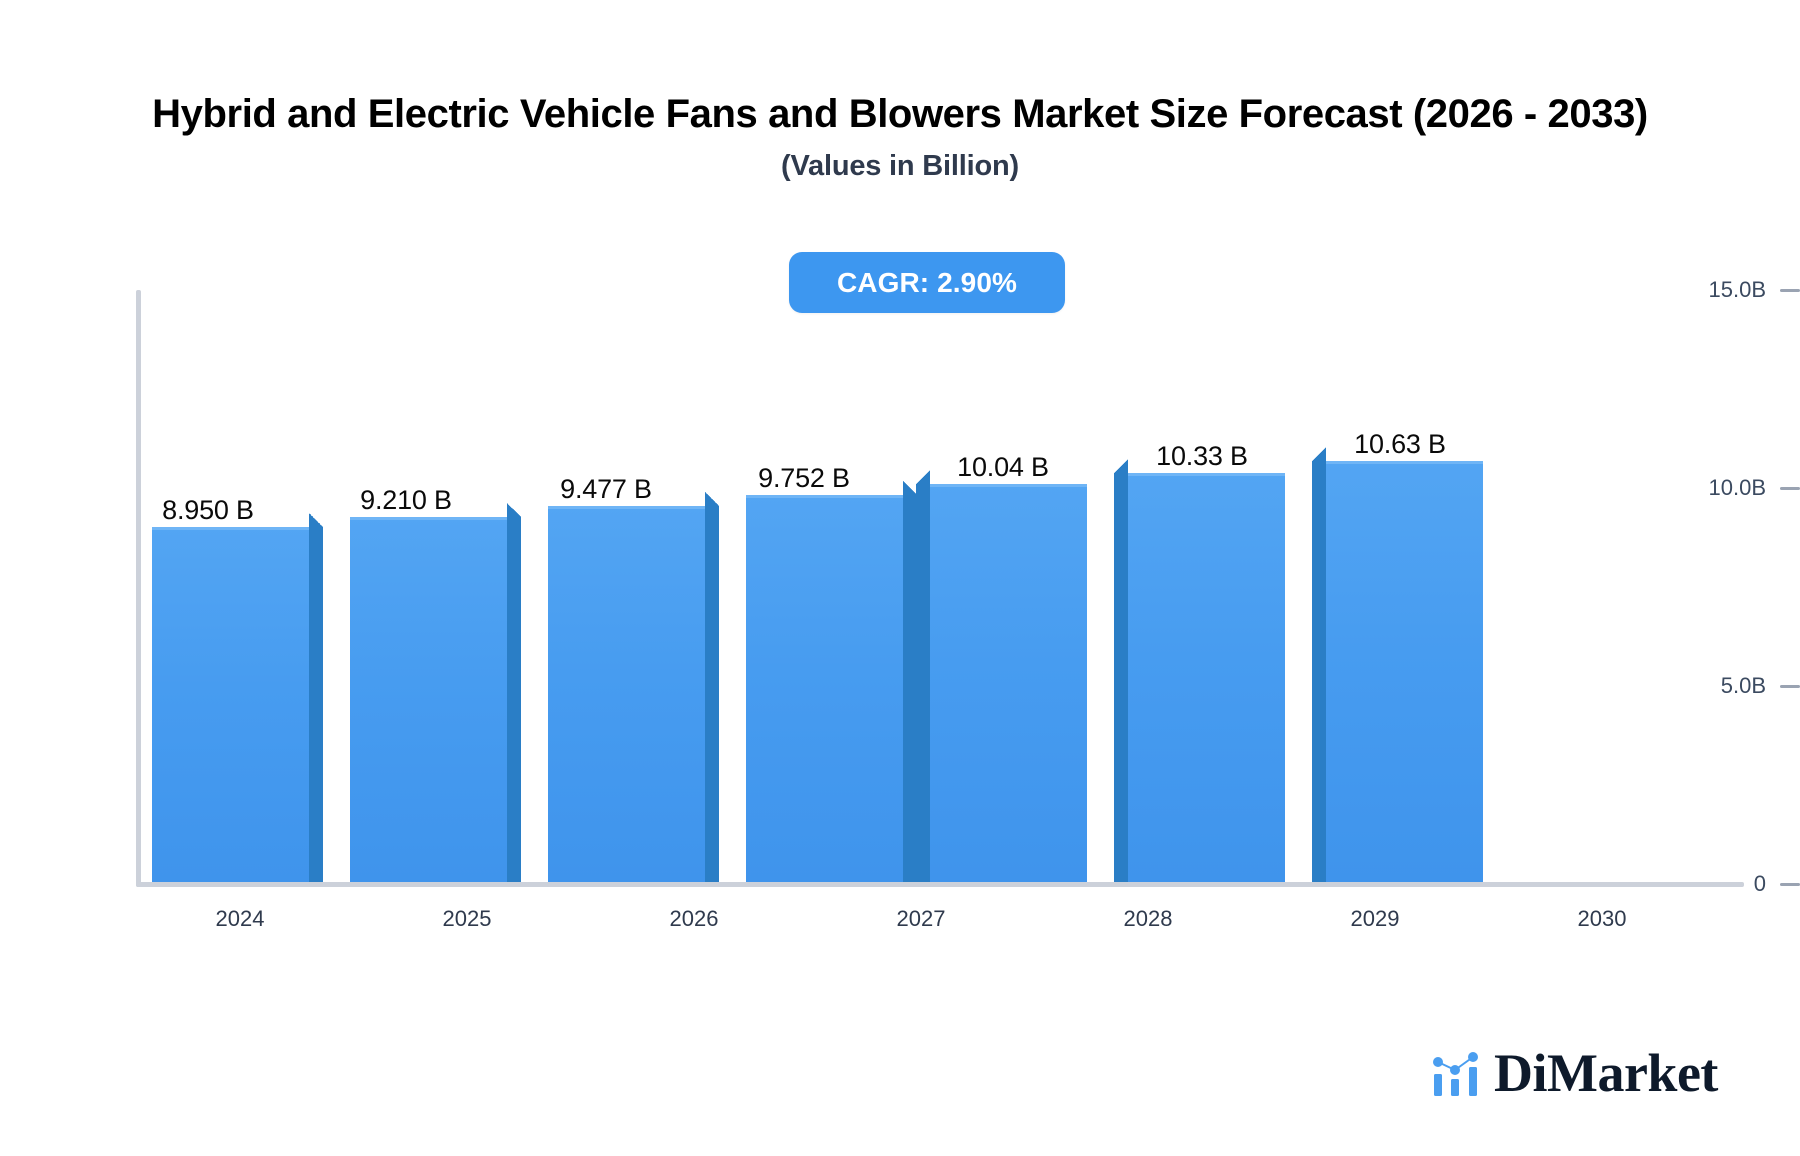  Describe the element at coordinates (1737, 289) in the screenshot. I see `y-axis-tick-label: 15.0B` at that location.